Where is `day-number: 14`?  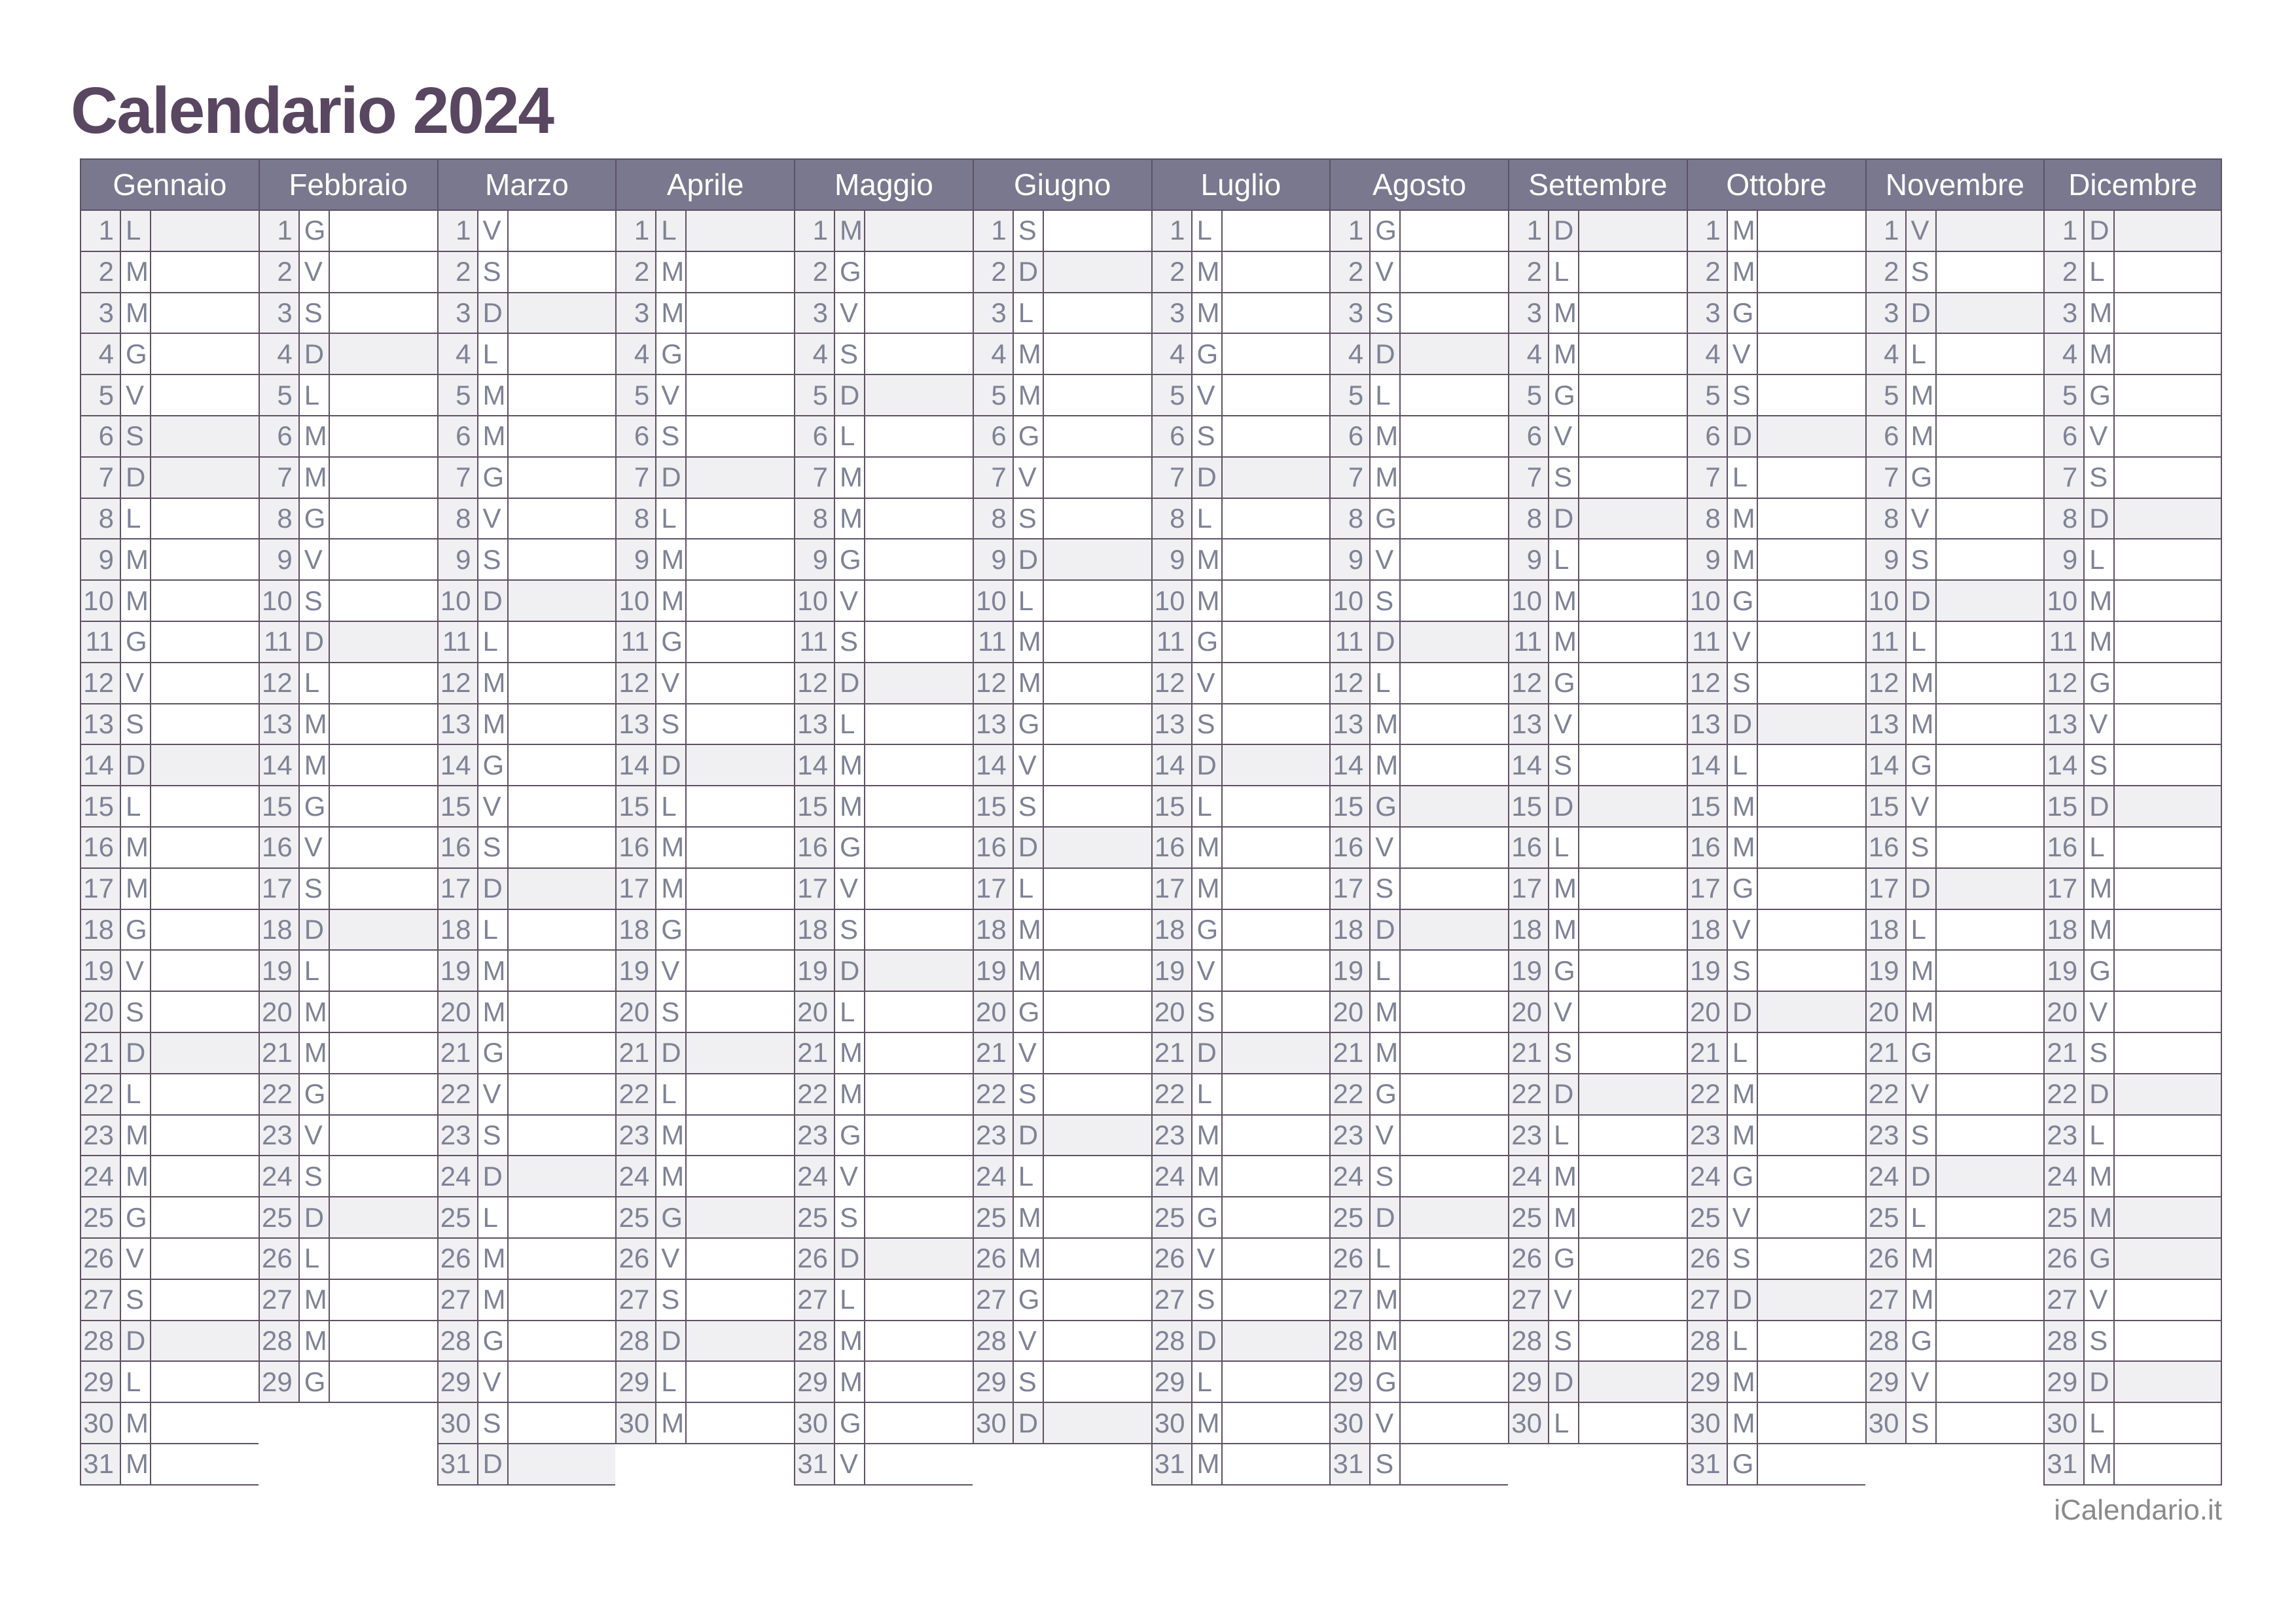
day-number: 14 is located at coordinates (279, 765).